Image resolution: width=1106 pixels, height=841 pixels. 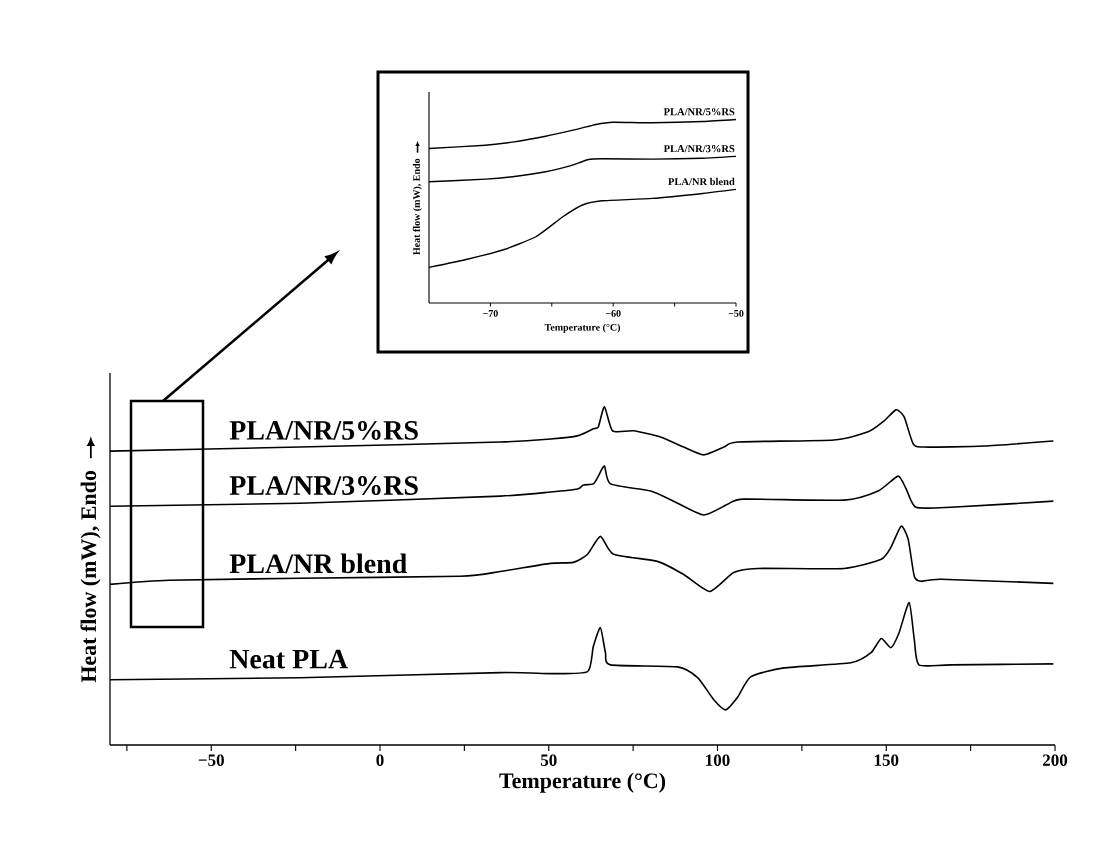 I want to click on x-tick-label: −60, so click(x=613, y=313).